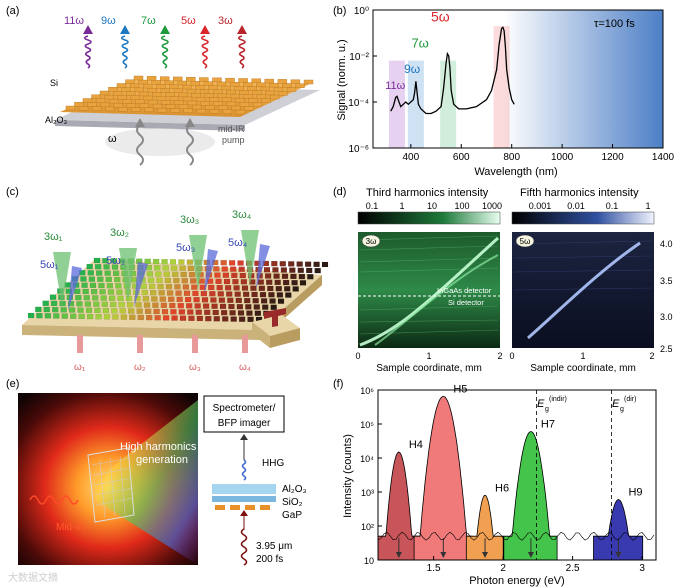 This screenshot has height=588, width=687. What do you see at coordinates (33, 577) in the screenshot?
I see `watermark: 大数据文摘` at bounding box center [33, 577].